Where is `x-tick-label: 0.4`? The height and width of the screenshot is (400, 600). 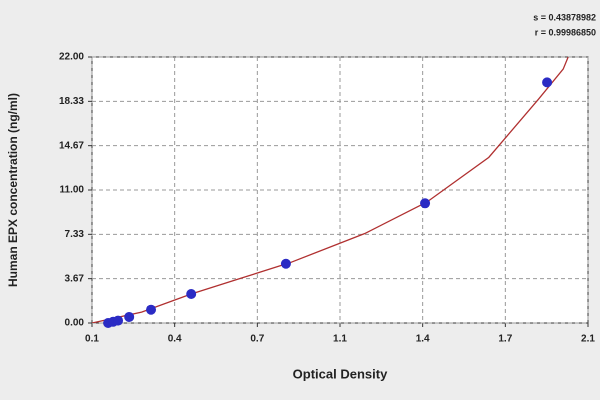
x-tick-label: 0.4 is located at coordinates (175, 339).